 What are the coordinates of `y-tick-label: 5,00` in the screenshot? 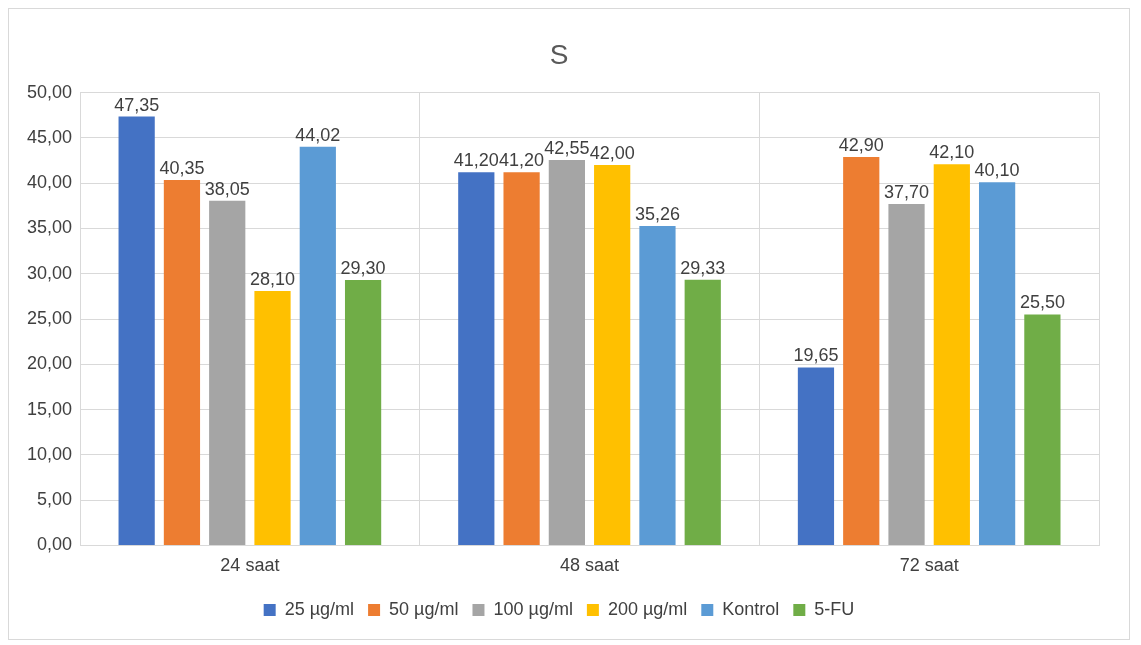 It's located at (55, 499).